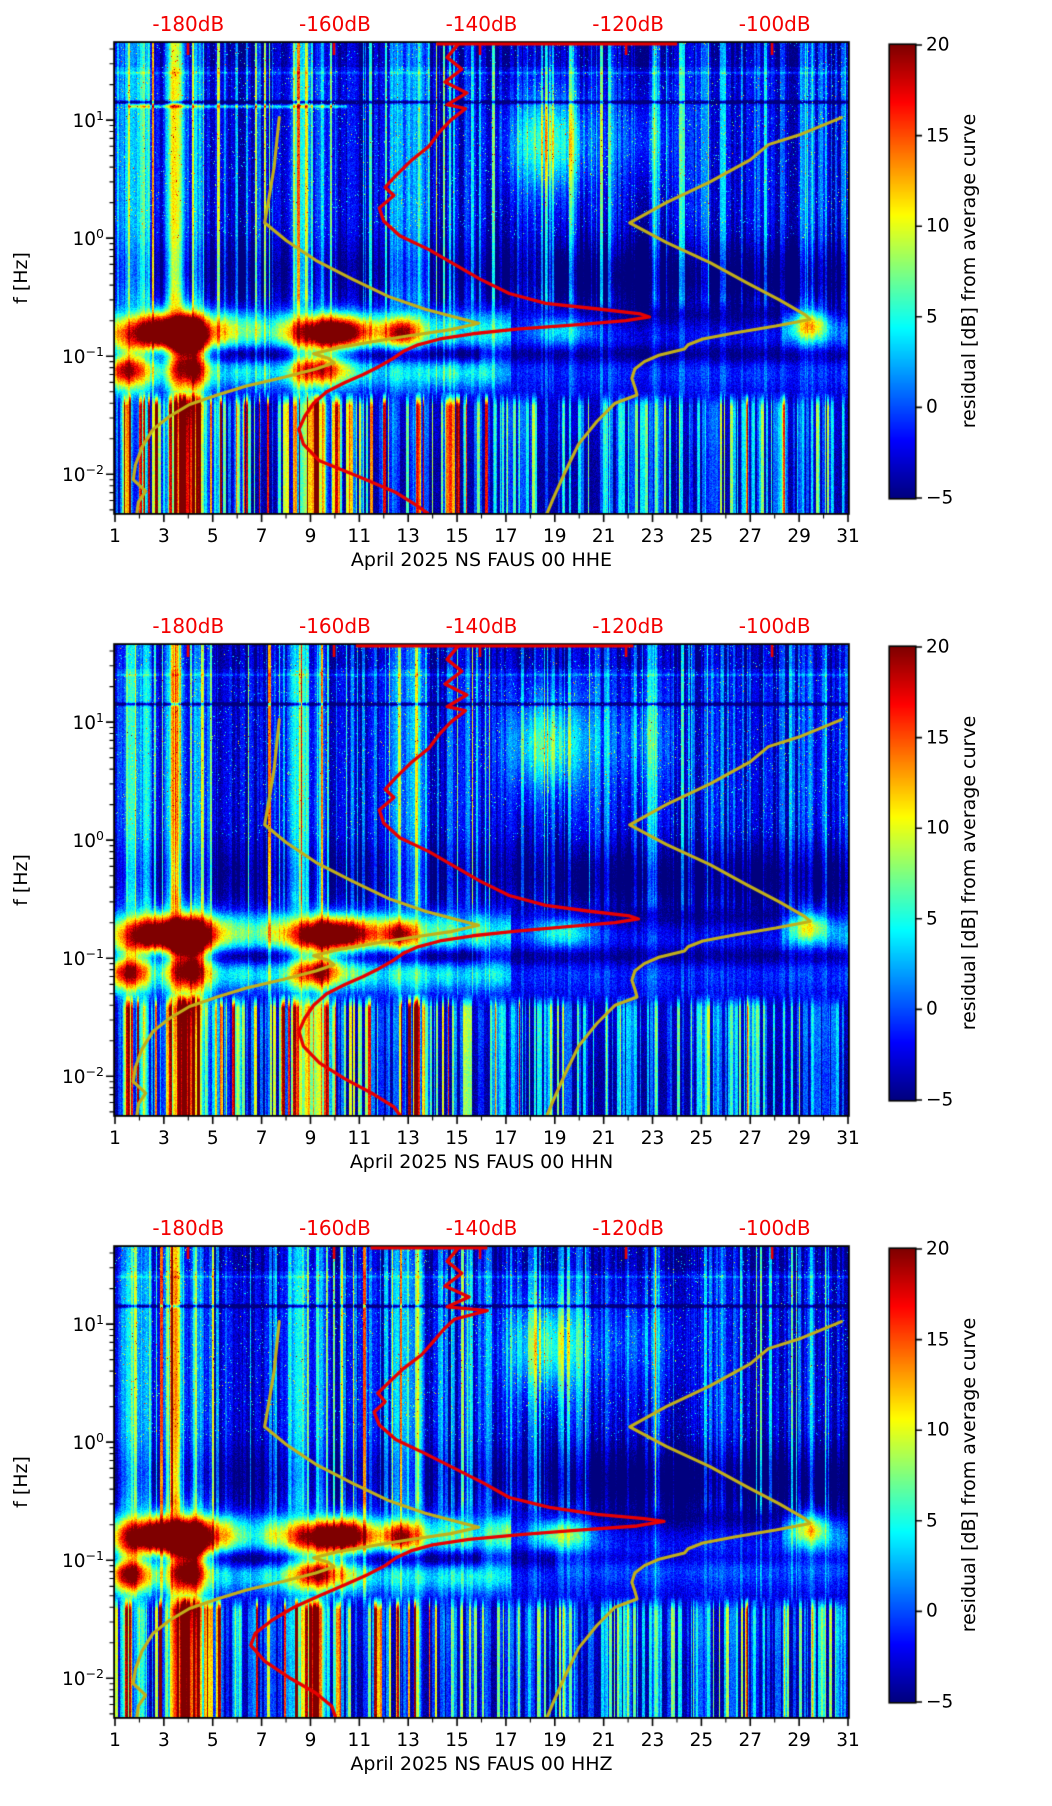 This screenshot has height=1806, width=1052. Describe the element at coordinates (408, 1138) in the screenshot. I see `x-tick-label: 13` at that location.